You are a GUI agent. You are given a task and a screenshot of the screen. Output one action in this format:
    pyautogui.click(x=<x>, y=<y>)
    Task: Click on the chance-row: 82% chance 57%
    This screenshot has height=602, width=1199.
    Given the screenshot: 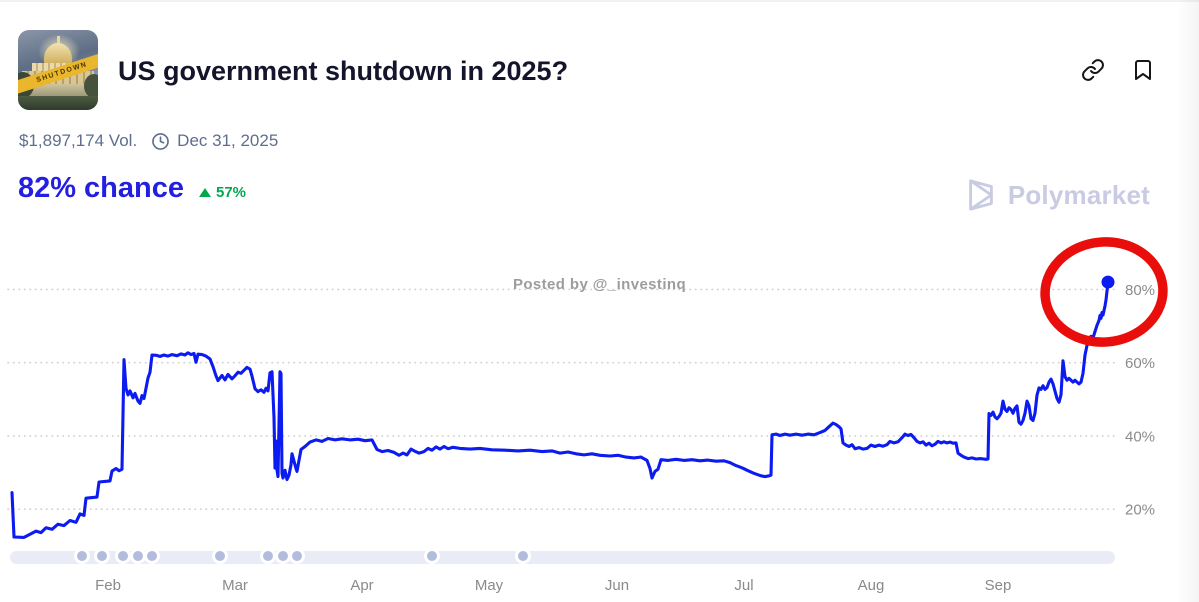 What is the action you would take?
    pyautogui.click(x=132, y=188)
    